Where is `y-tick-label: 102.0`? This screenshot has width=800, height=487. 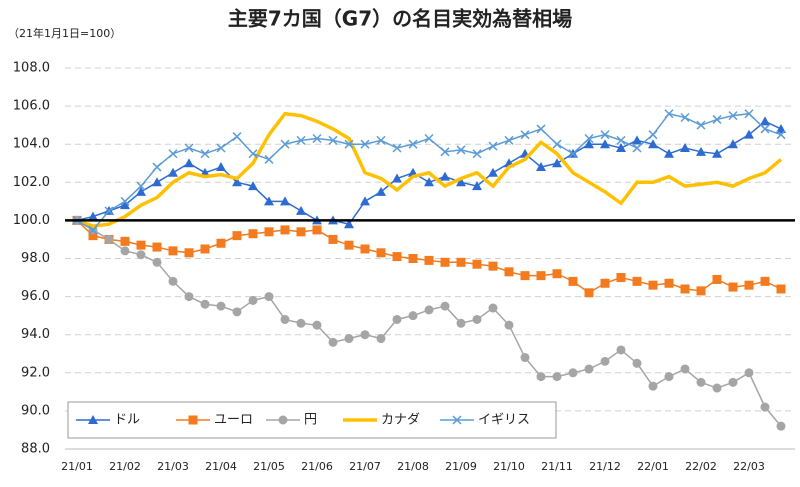
y-tick-label: 102.0 is located at coordinates (31, 182).